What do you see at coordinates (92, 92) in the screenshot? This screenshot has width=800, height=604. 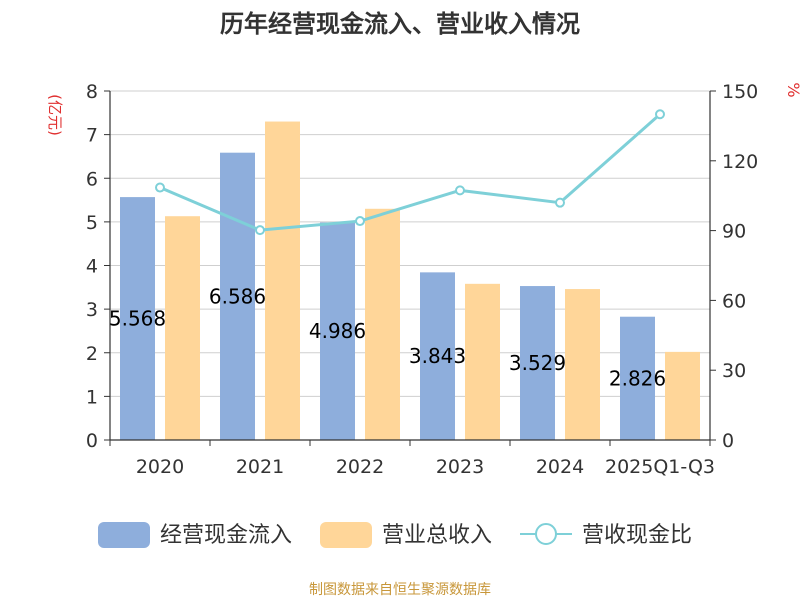 I see `y-left-tick-label: 8` at bounding box center [92, 92].